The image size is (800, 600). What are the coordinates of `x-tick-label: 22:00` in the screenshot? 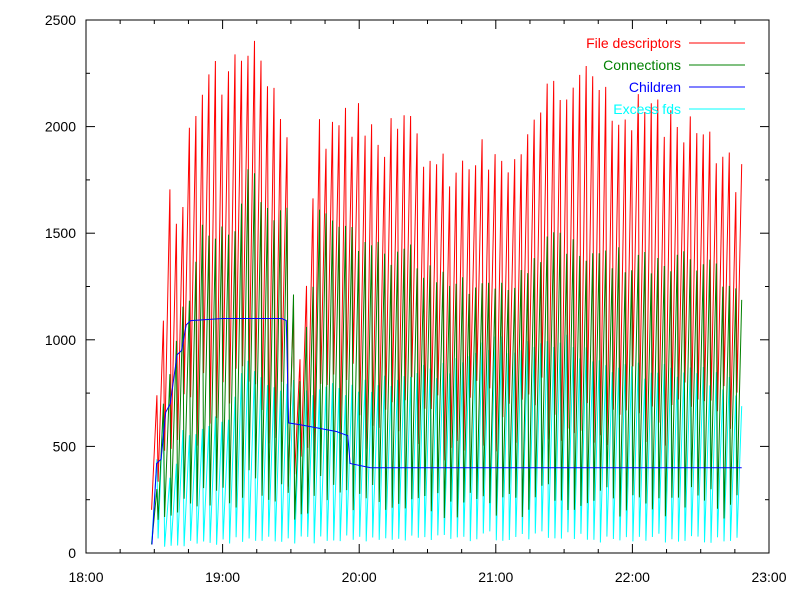 It's located at (632, 577).